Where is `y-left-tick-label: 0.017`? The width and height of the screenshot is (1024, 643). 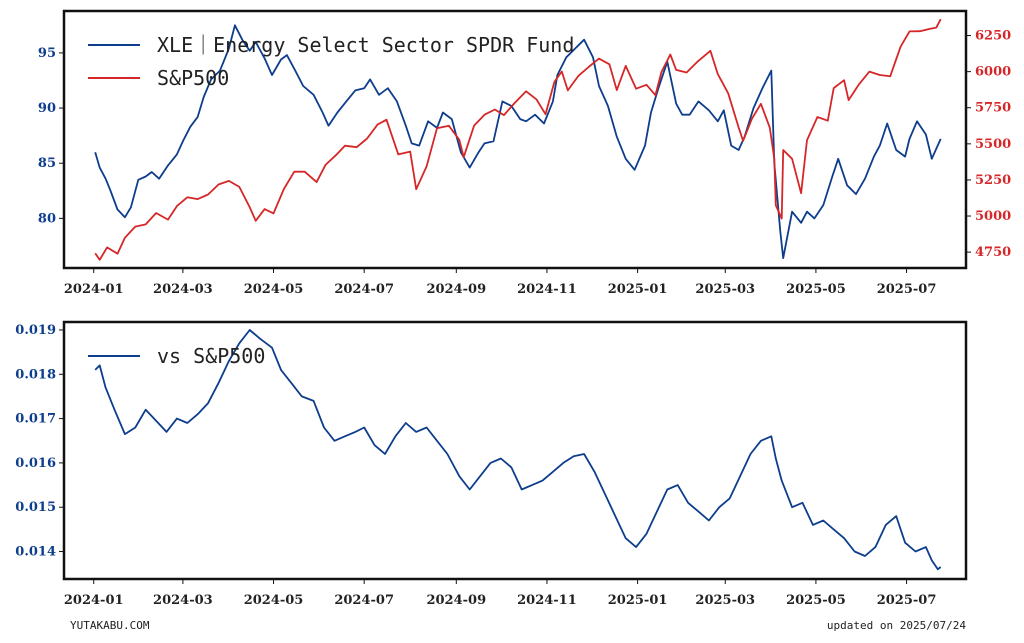 y-left-tick-label: 0.017 is located at coordinates (35, 419).